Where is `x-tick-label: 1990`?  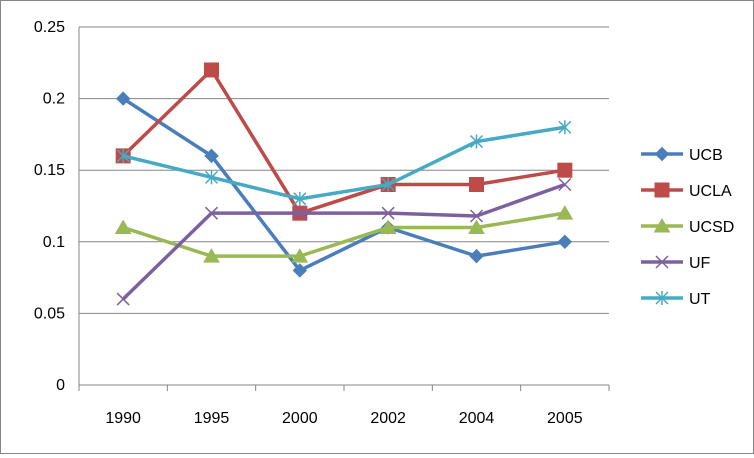 x-tick-label: 1990 is located at coordinates (123, 418).